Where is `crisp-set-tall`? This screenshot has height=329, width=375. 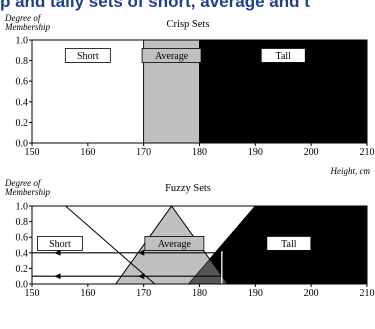 crisp-set-tall is located at coordinates (283, 91).